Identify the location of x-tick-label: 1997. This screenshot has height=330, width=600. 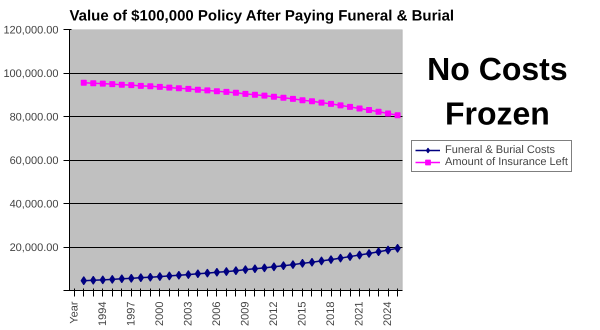
(131, 313).